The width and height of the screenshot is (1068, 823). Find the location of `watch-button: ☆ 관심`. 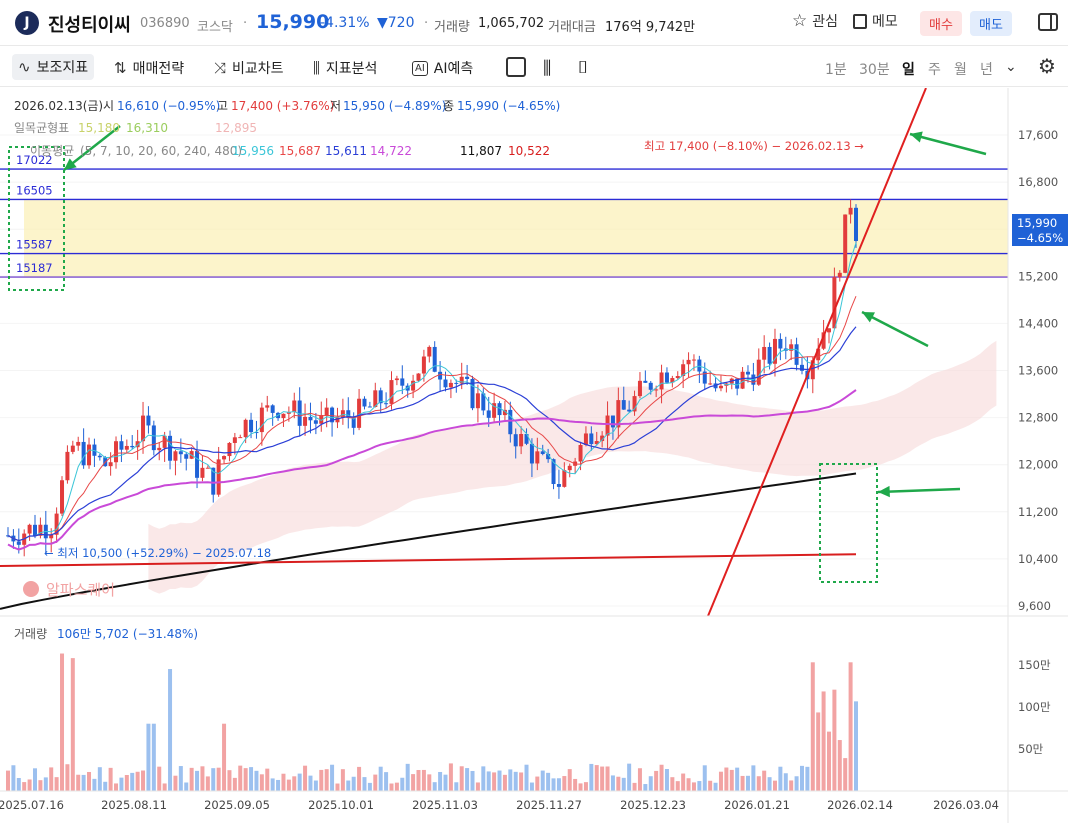

watch-button: ☆ 관심 is located at coordinates (815, 21).